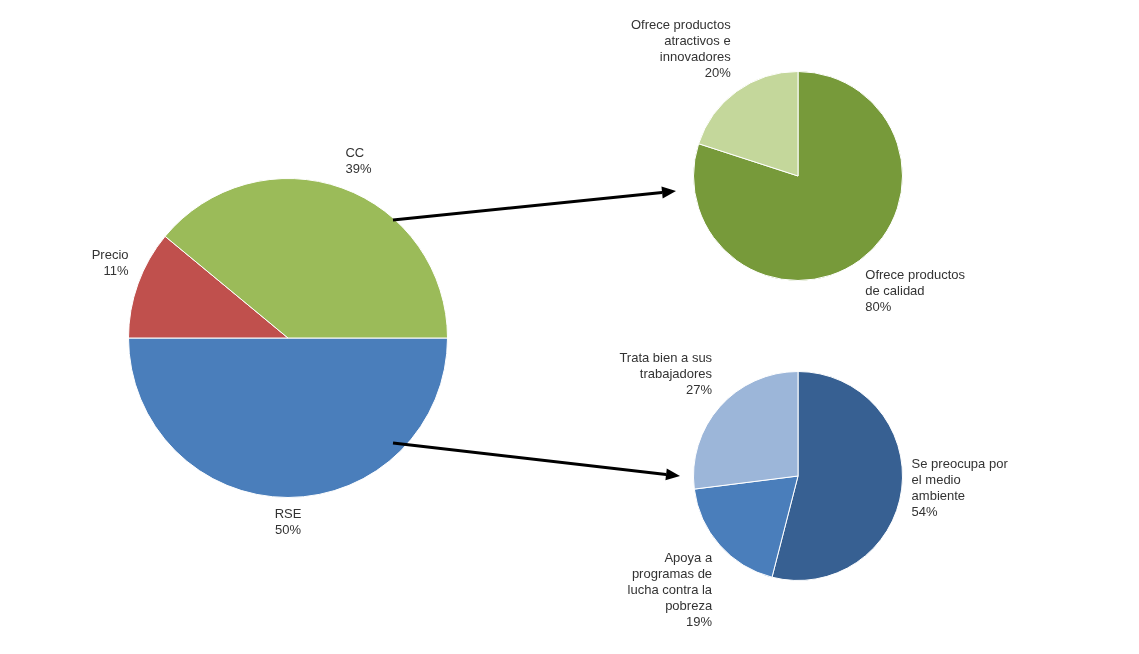 The image size is (1139, 654). I want to click on data-label: 11%, so click(116, 270).